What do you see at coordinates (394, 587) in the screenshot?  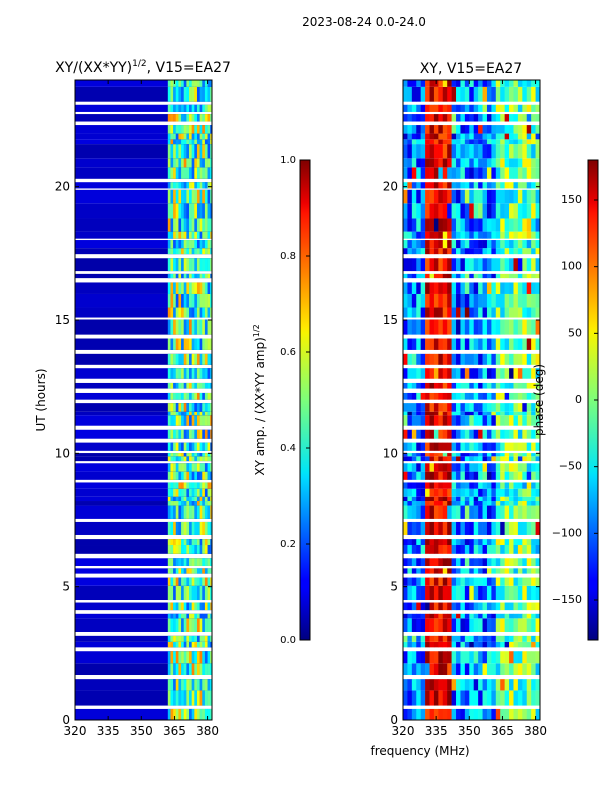 I see `y-tick-label: 5` at bounding box center [394, 587].